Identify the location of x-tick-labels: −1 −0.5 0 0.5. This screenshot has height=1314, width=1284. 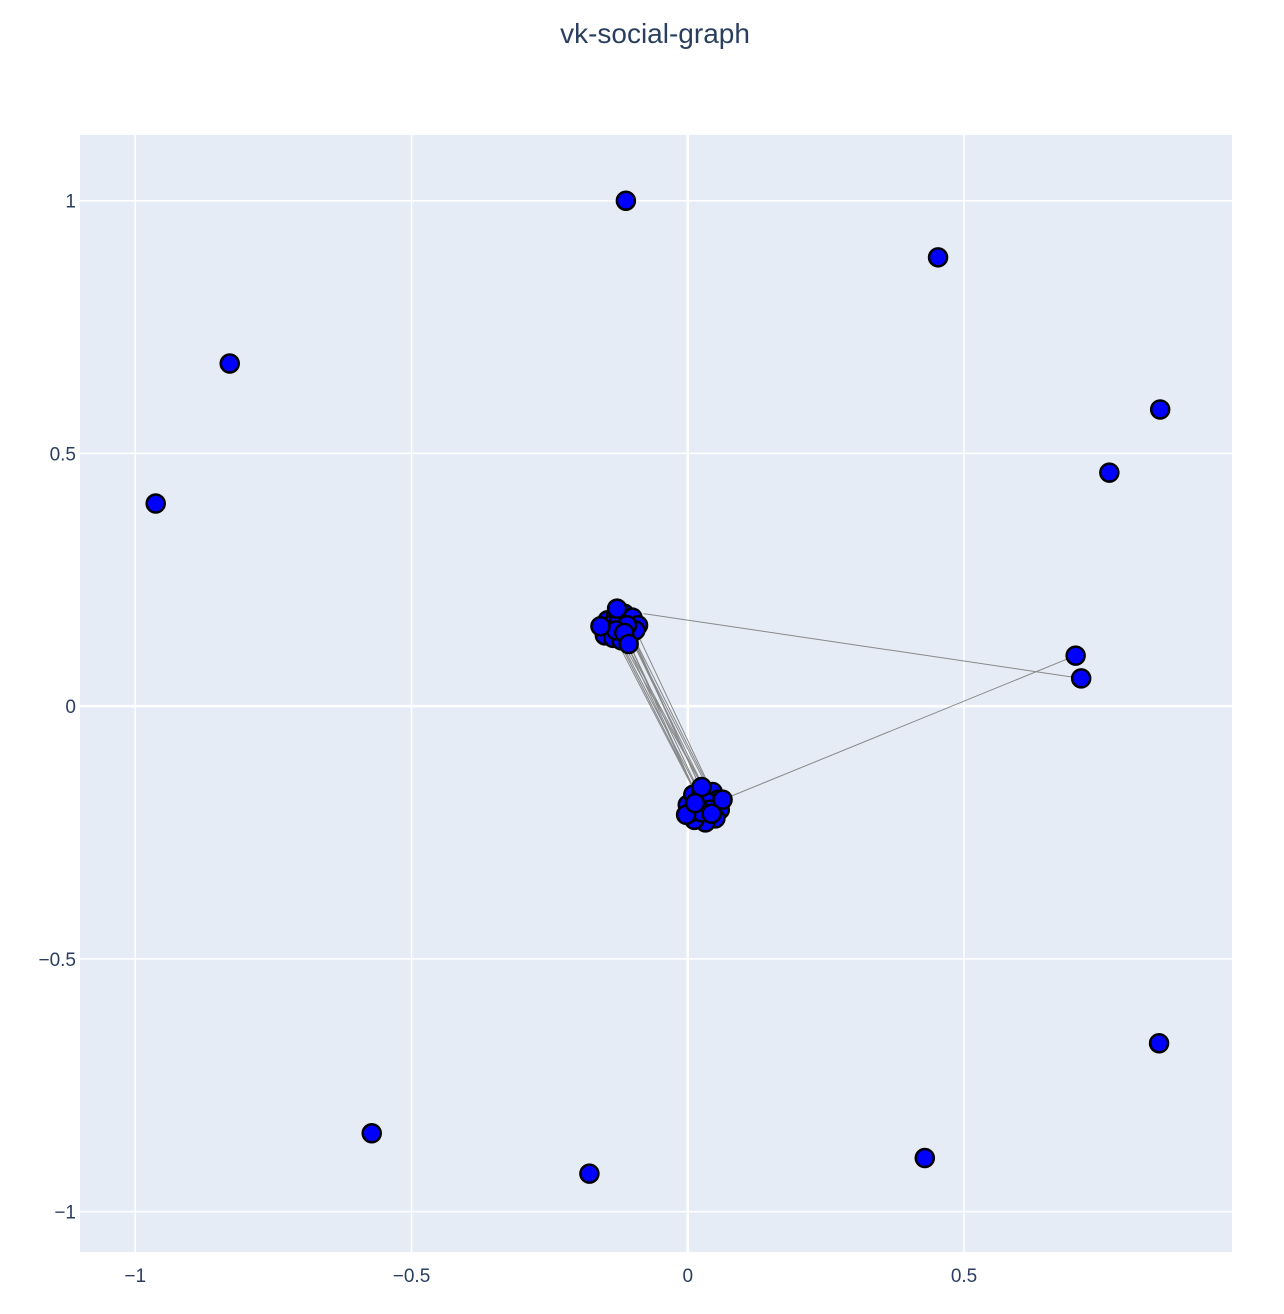
(550, 1276).